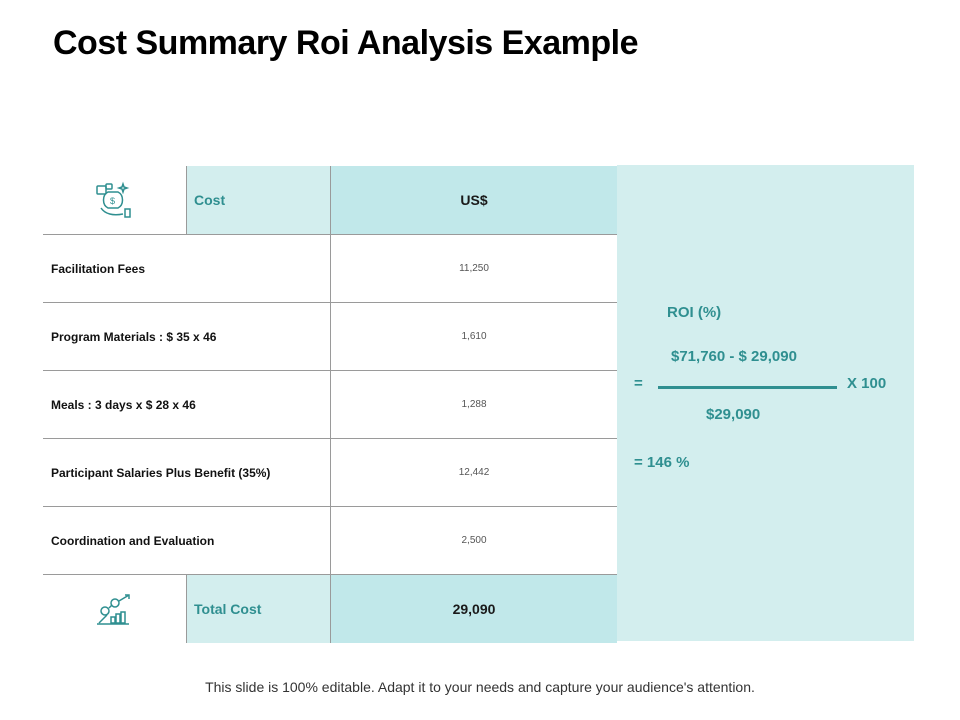 This screenshot has width=960, height=720. I want to click on roi-numerator: $71,760 - $ 29,090, so click(734, 356).